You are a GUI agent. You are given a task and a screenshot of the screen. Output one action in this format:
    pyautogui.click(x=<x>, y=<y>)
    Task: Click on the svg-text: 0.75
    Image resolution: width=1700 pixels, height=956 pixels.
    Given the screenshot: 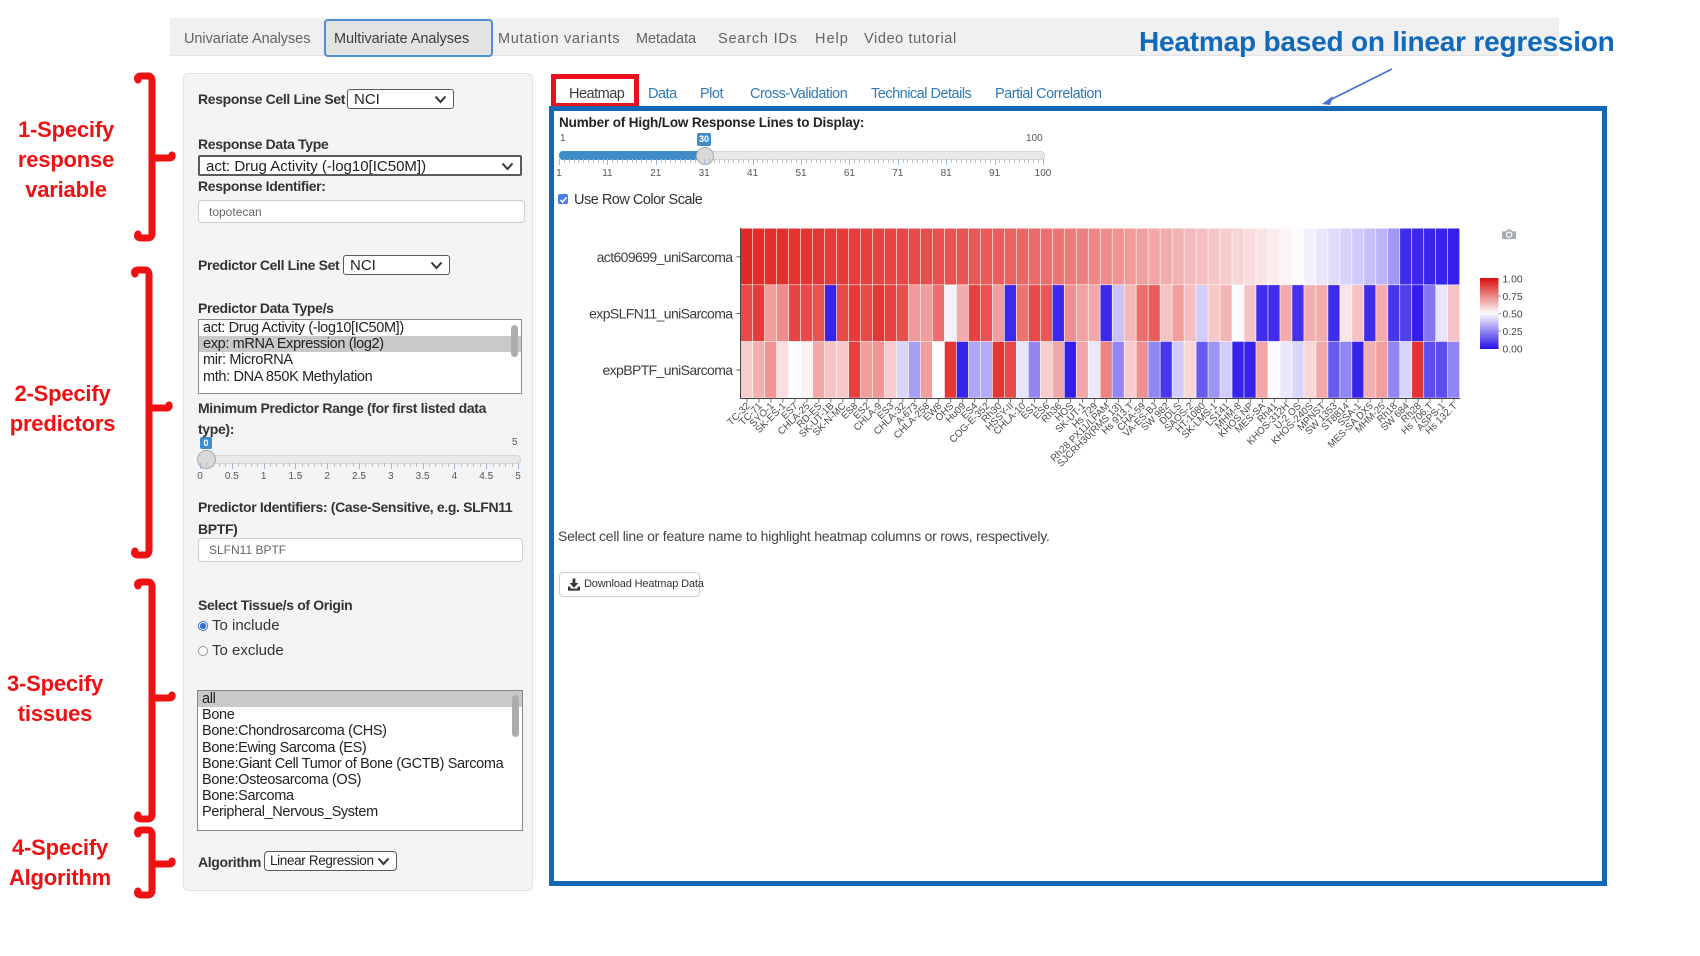 What is the action you would take?
    pyautogui.click(x=1513, y=297)
    